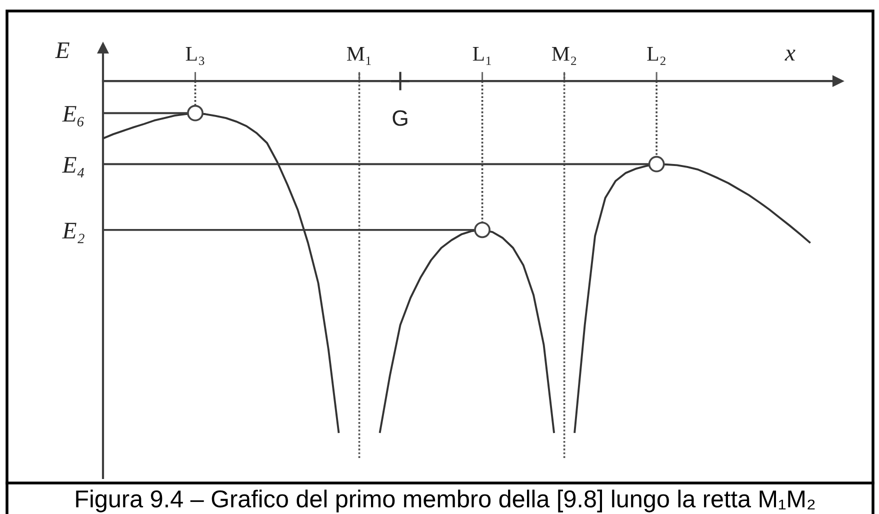 The image size is (879, 514). I want to click on series-label: E₂, so click(73, 233).